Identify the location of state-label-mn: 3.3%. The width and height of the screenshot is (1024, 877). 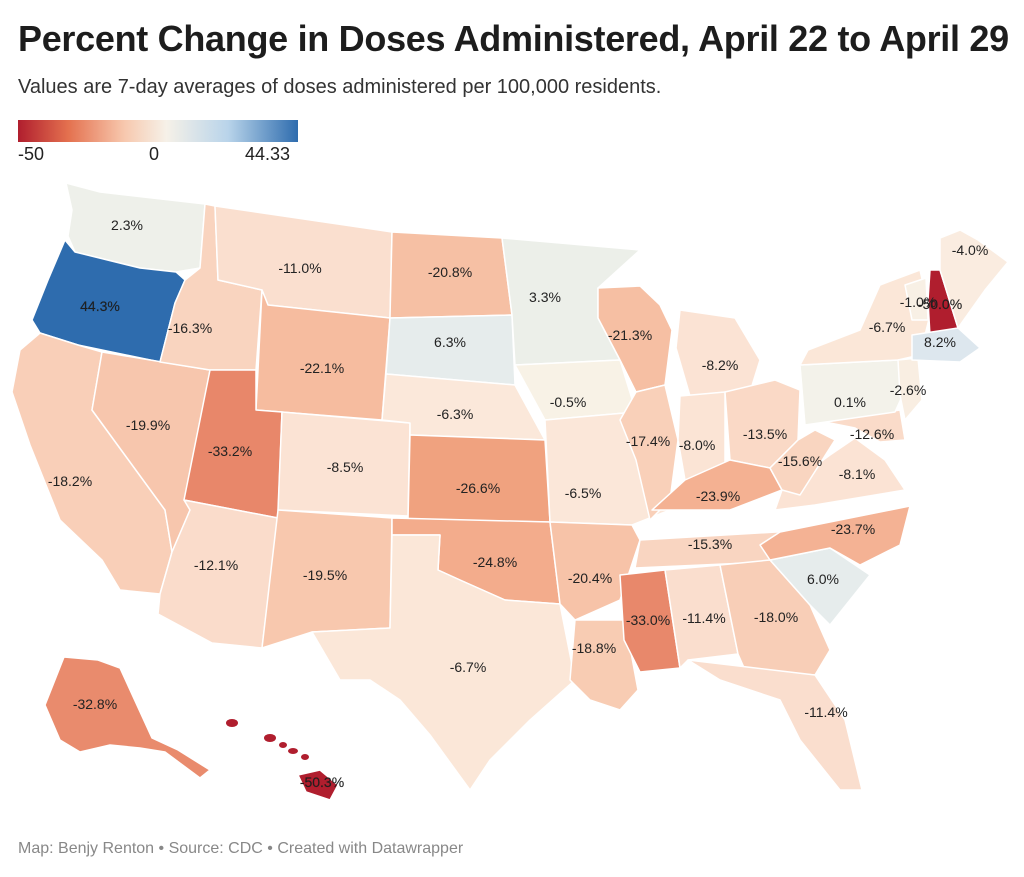
(545, 297).